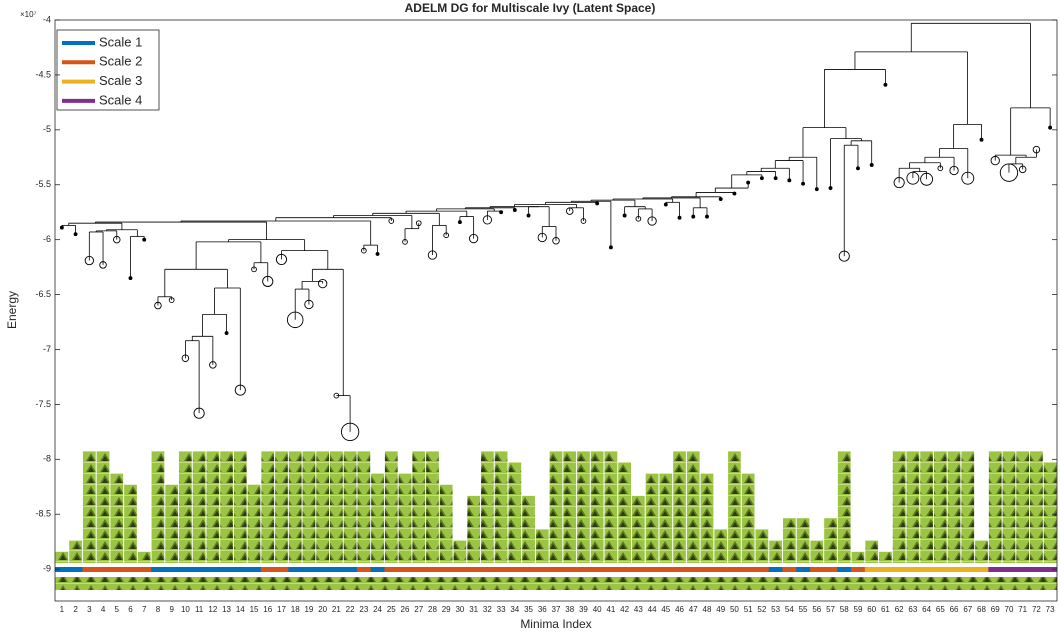  I want to click on x-tick-label: 8, so click(158, 609).